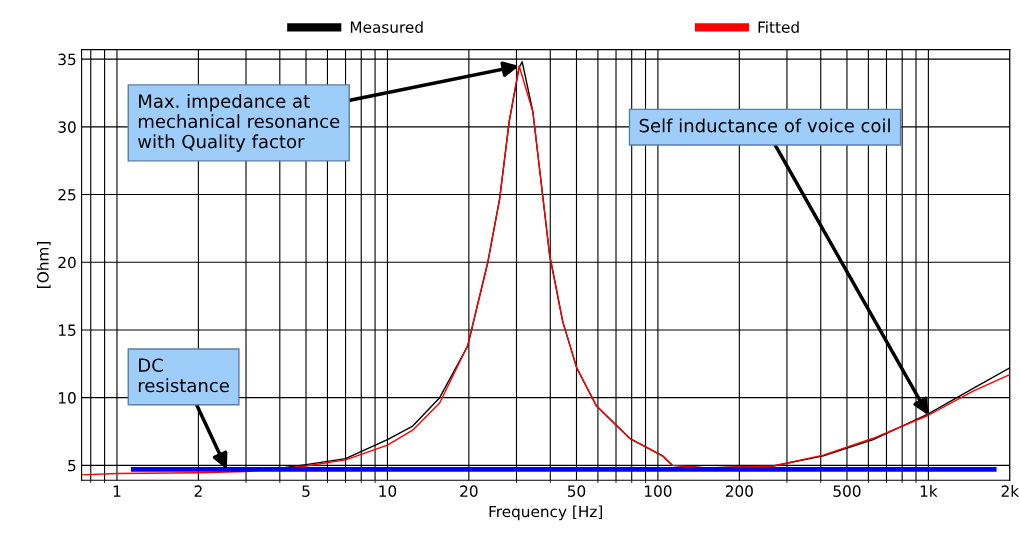 Image resolution: width=1020 pixels, height=552 pixels. What do you see at coordinates (306, 491) in the screenshot?
I see `x-tick-label: 5` at bounding box center [306, 491].